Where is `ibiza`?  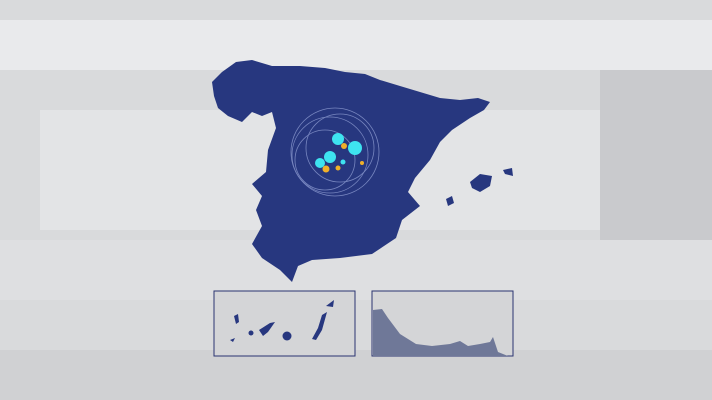 ibiza is located at coordinates (450, 201).